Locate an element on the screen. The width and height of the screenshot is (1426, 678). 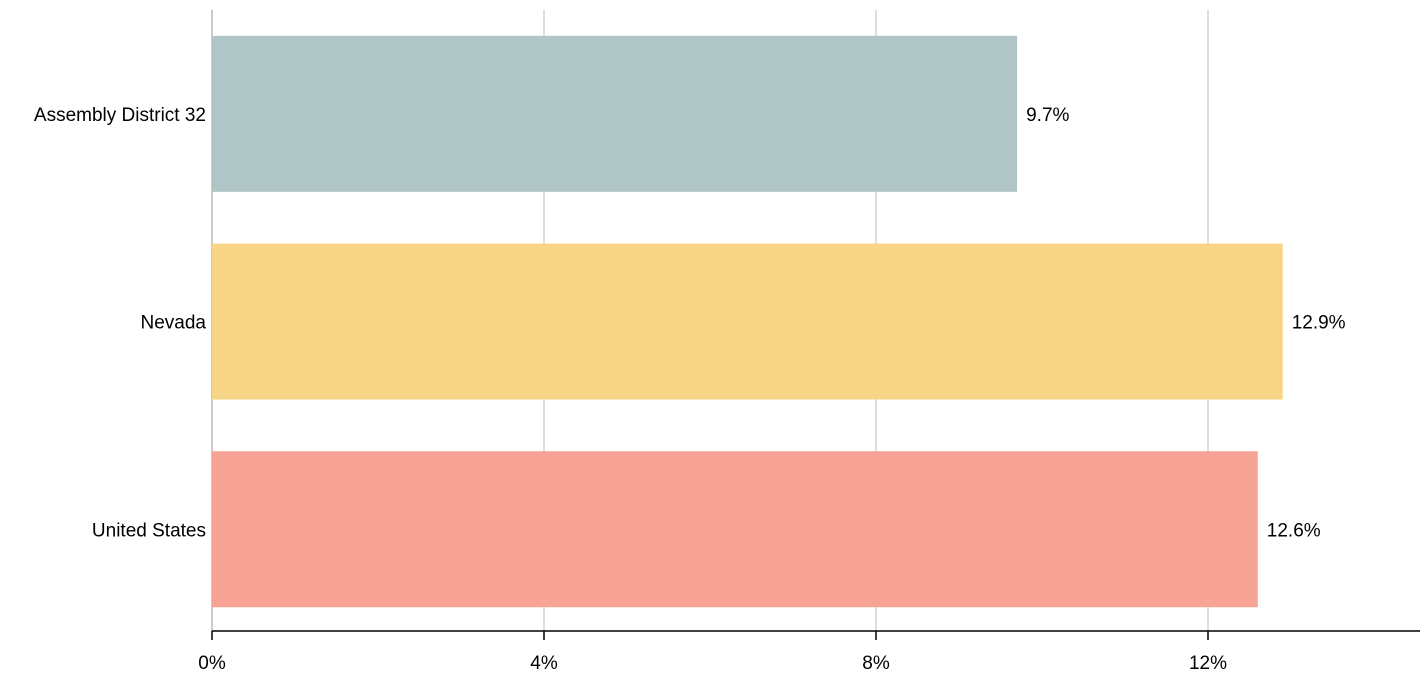
x-tick-label: 4% is located at coordinates (544, 663).